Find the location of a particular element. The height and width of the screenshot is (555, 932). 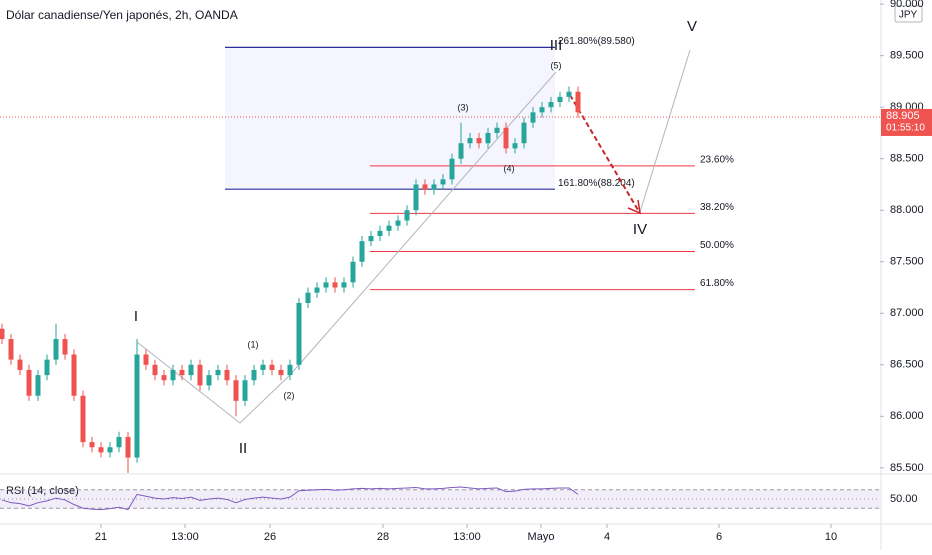

y-tick-label: 87.500 is located at coordinates (907, 262).